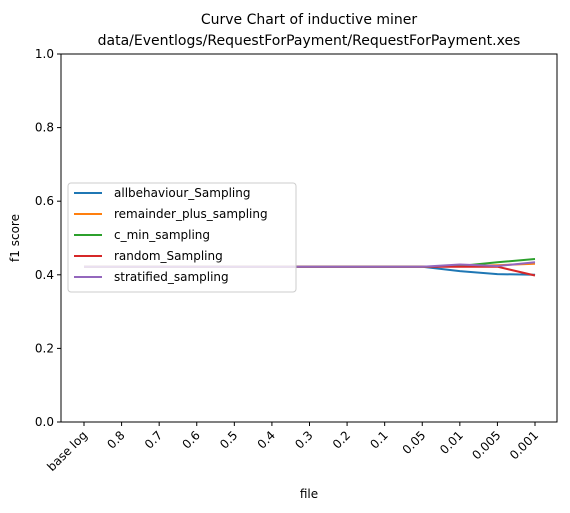 The height and width of the screenshot is (513, 570). What do you see at coordinates (162, 235) in the screenshot?
I see `legend-label: c_min_sampling` at bounding box center [162, 235].